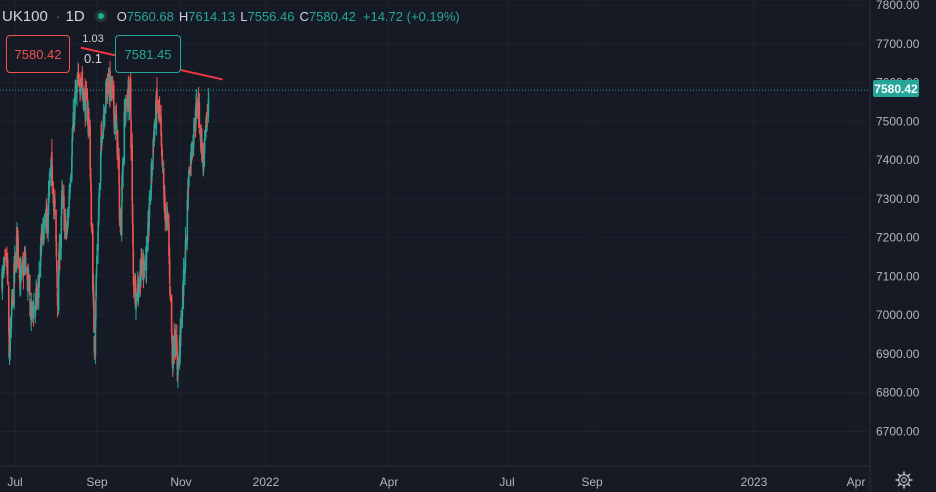 The height and width of the screenshot is (492, 936). I want to click on price-tick-label: 7700.00, so click(898, 44).